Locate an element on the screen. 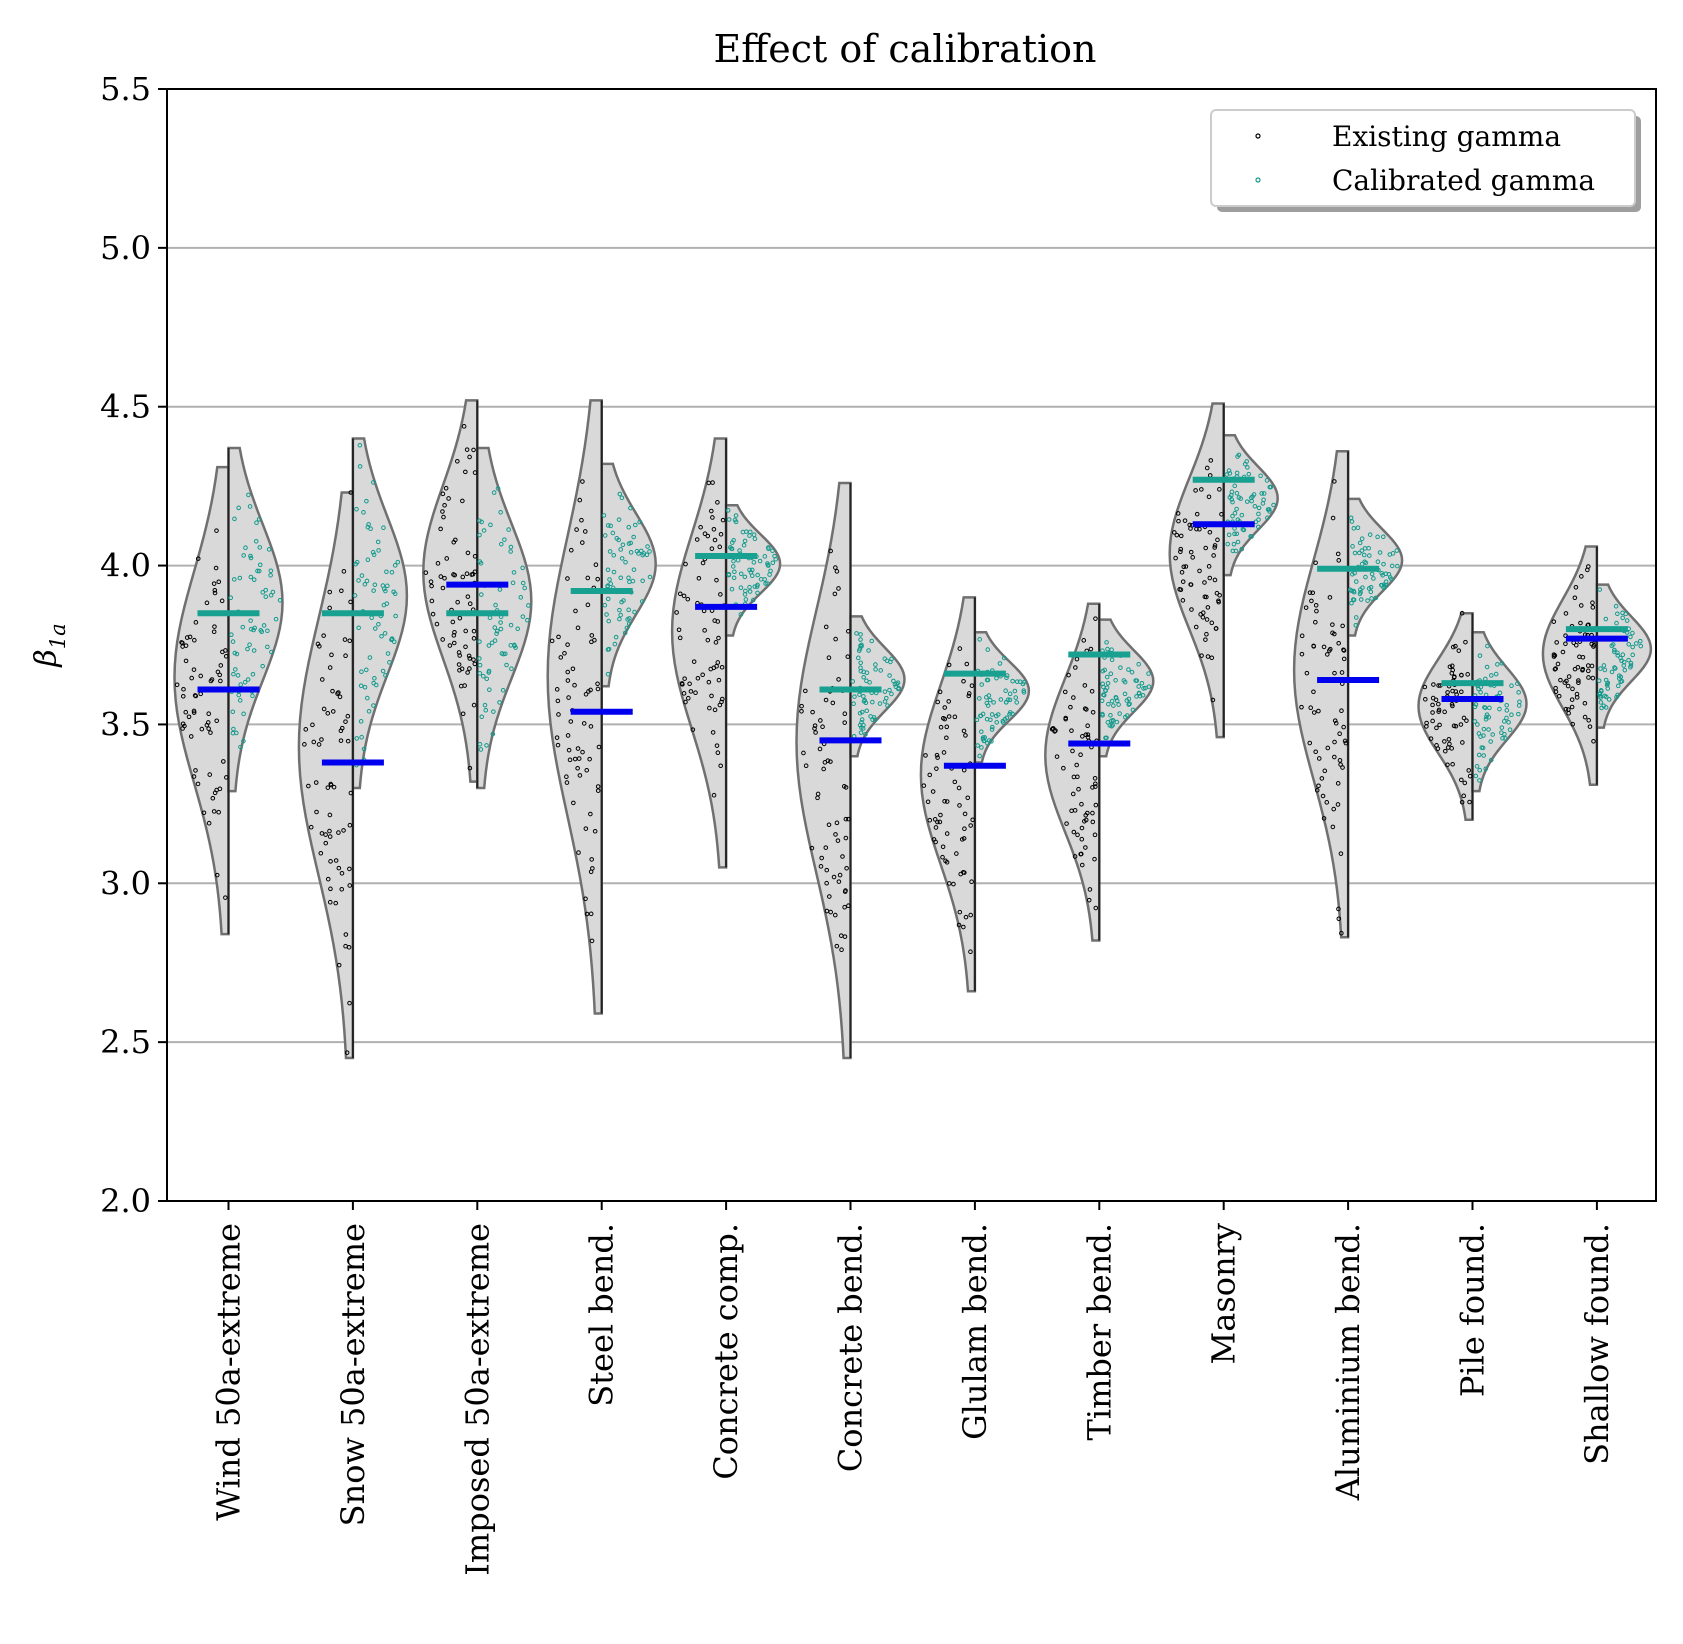  violin-left-existing is located at coordinates (574, 707).